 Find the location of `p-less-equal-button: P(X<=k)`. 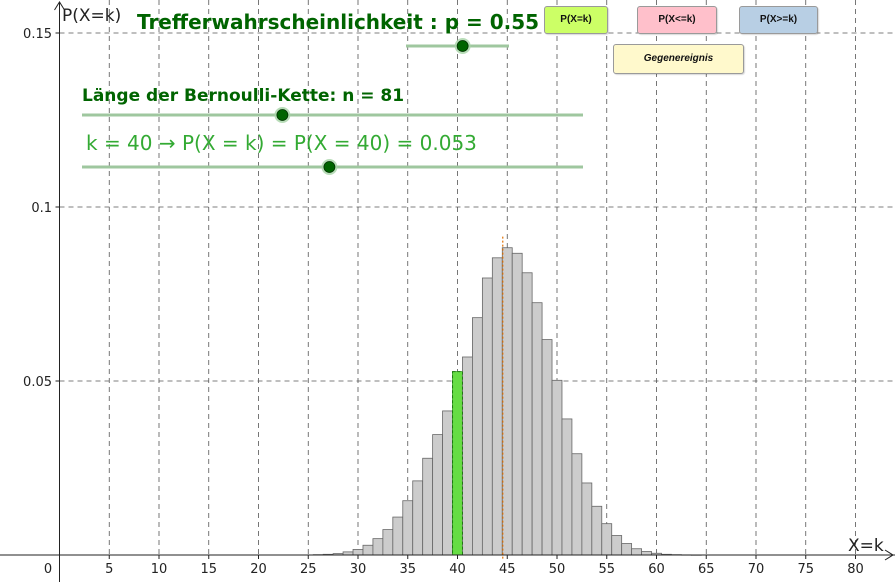

p-less-equal-button: P(X<=k) is located at coordinates (677, 20).